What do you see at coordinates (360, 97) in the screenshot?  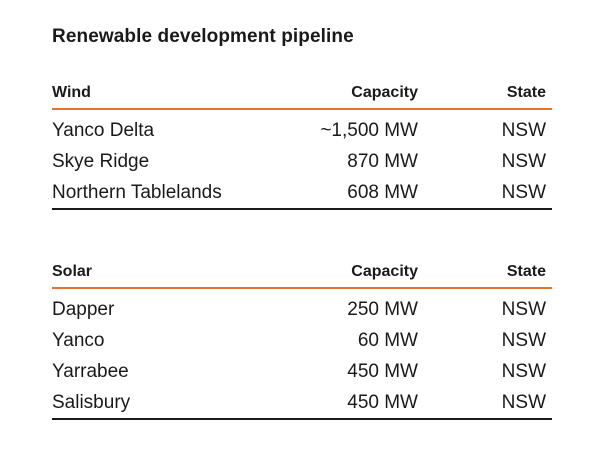 I see `wind-header-capacity: Capacity` at bounding box center [360, 97].